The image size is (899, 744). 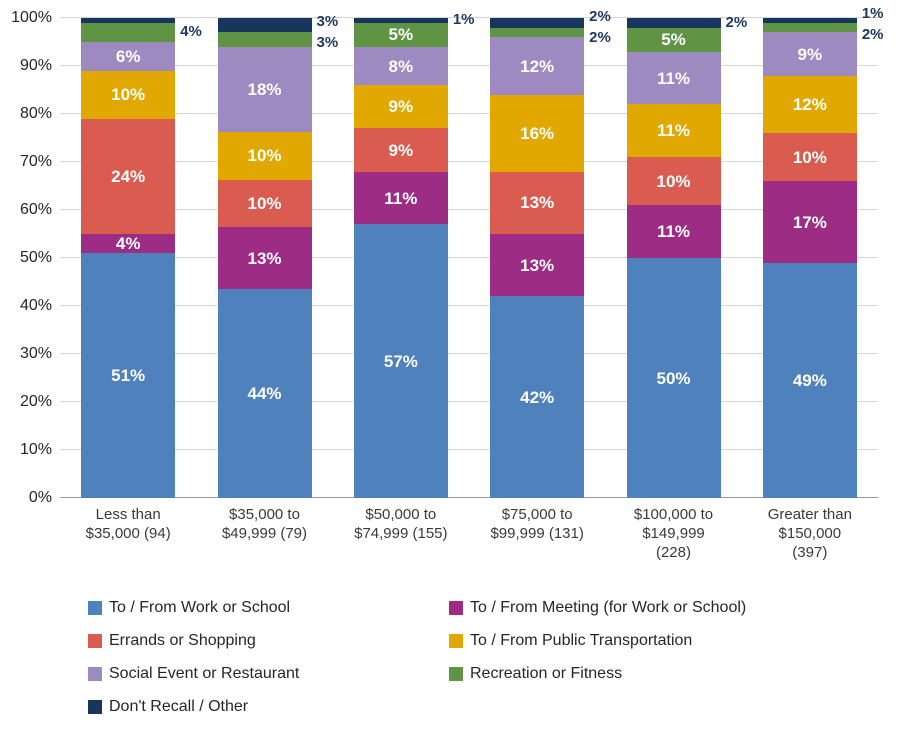 I want to click on segment-label: 50%, so click(x=673, y=378).